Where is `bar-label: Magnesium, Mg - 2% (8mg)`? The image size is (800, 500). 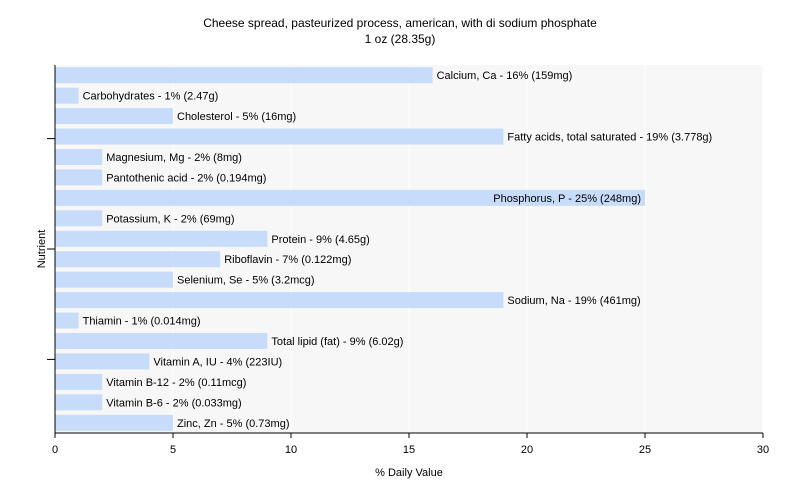 bar-label: Magnesium, Mg - 2% (8mg) is located at coordinates (174, 158).